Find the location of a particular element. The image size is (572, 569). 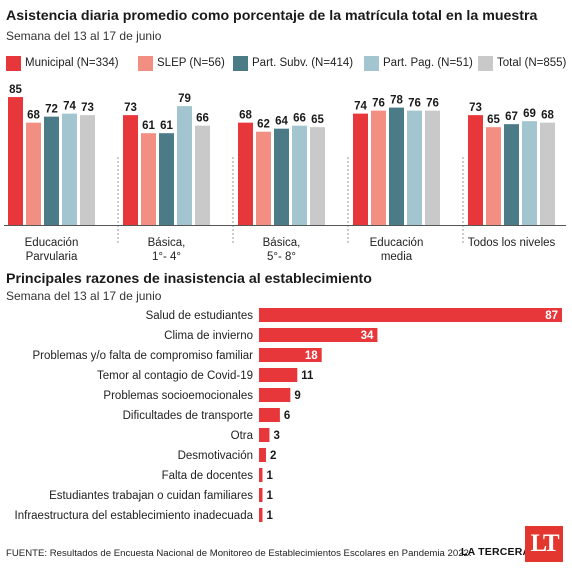

reason-value-label: 34 is located at coordinates (367, 336).